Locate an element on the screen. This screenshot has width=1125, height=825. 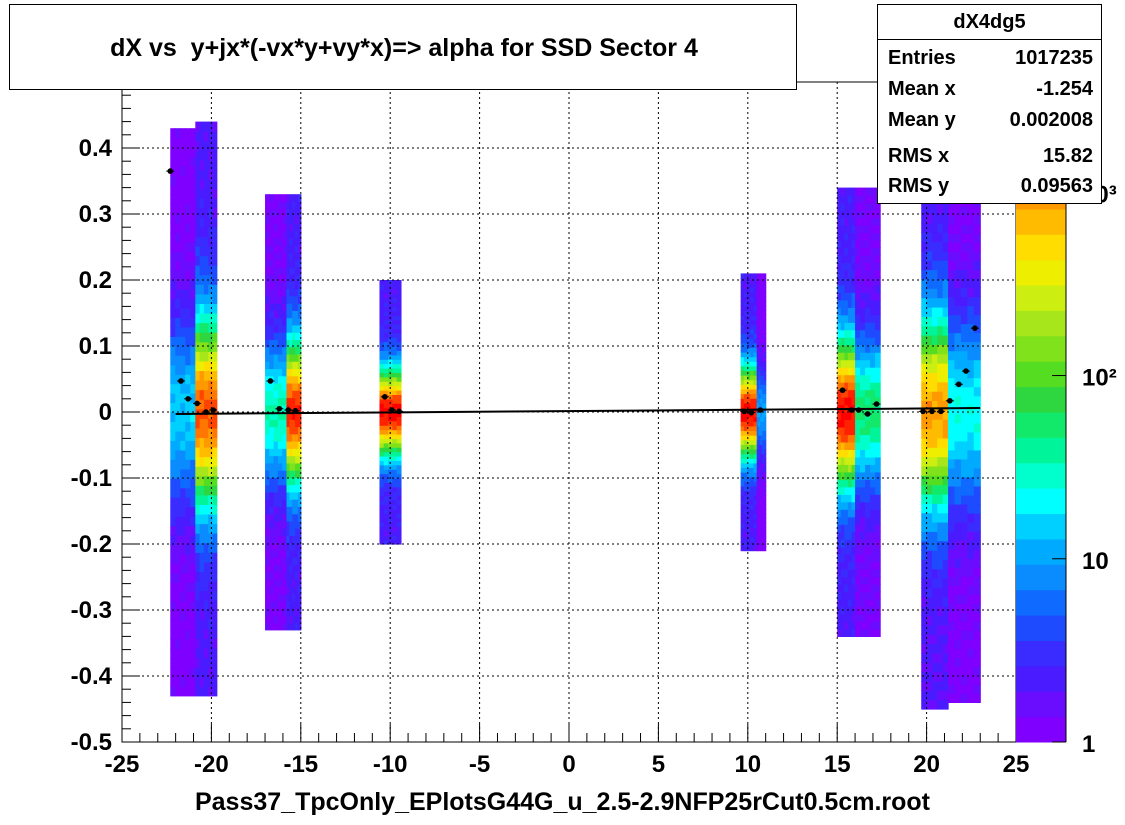
x-tick-label: 0 is located at coordinates (568, 764).